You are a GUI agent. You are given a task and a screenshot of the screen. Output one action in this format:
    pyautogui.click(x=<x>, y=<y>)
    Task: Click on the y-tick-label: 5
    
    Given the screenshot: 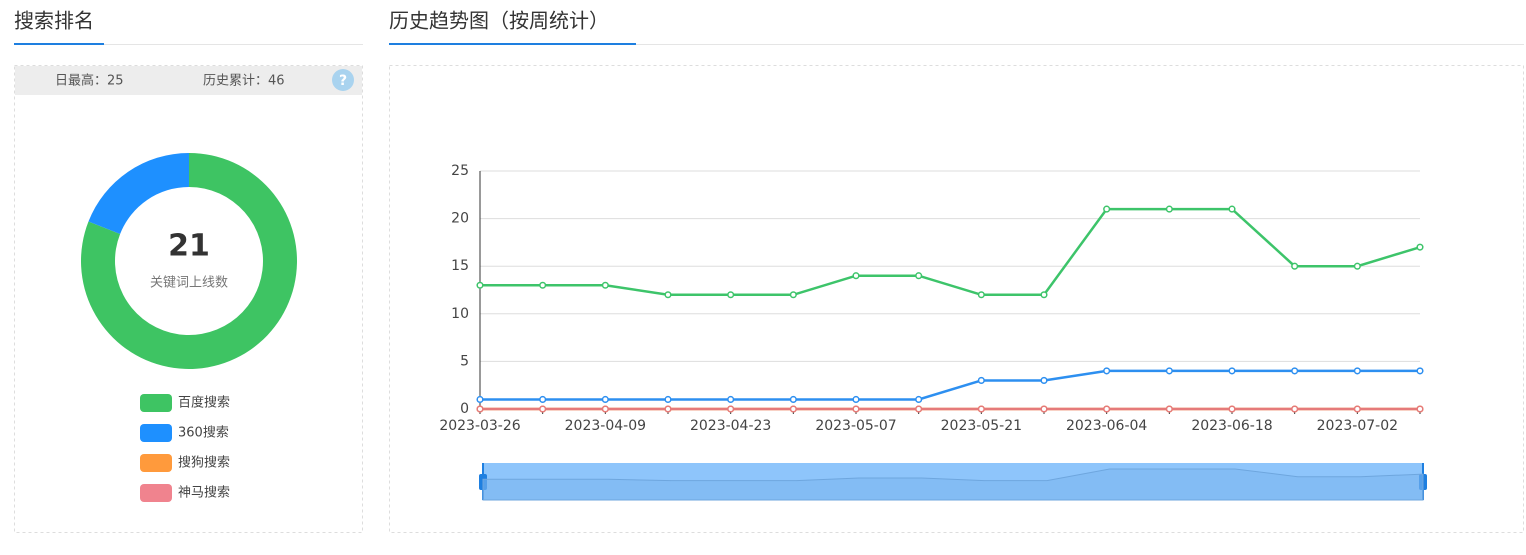 What is the action you would take?
    pyautogui.click(x=464, y=361)
    